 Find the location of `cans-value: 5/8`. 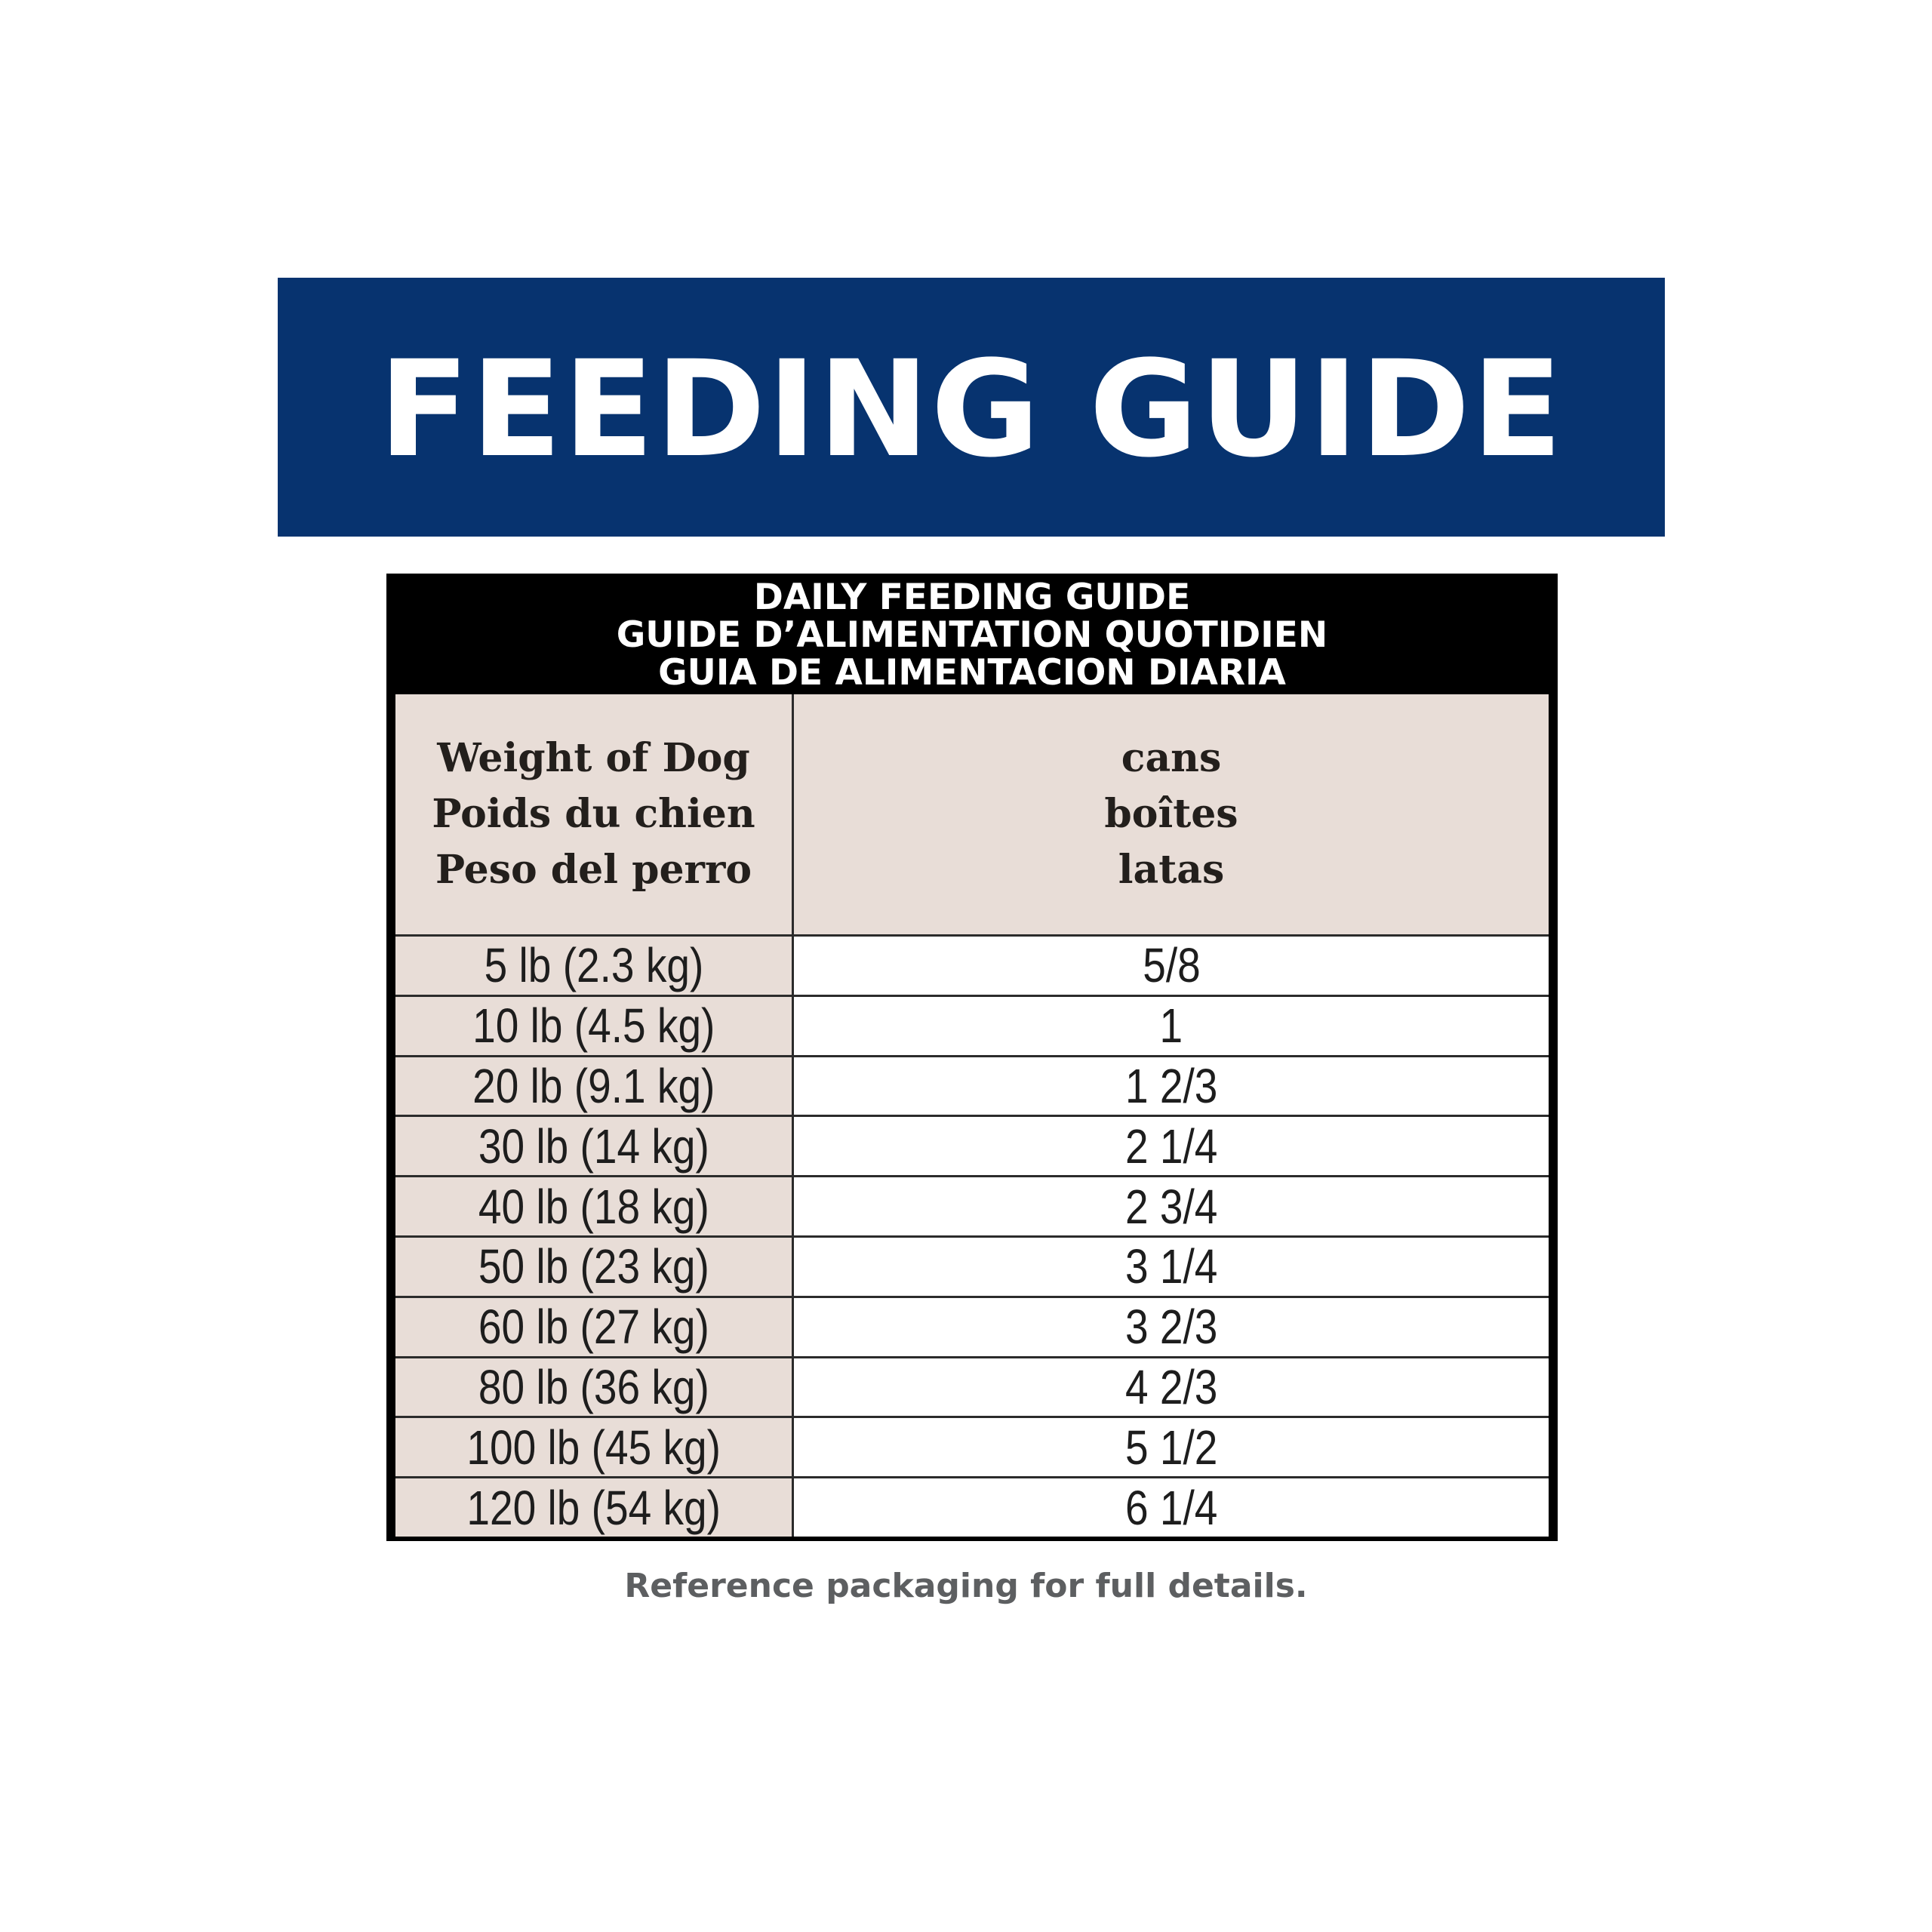

cans-value: 5/8 is located at coordinates (1171, 965).